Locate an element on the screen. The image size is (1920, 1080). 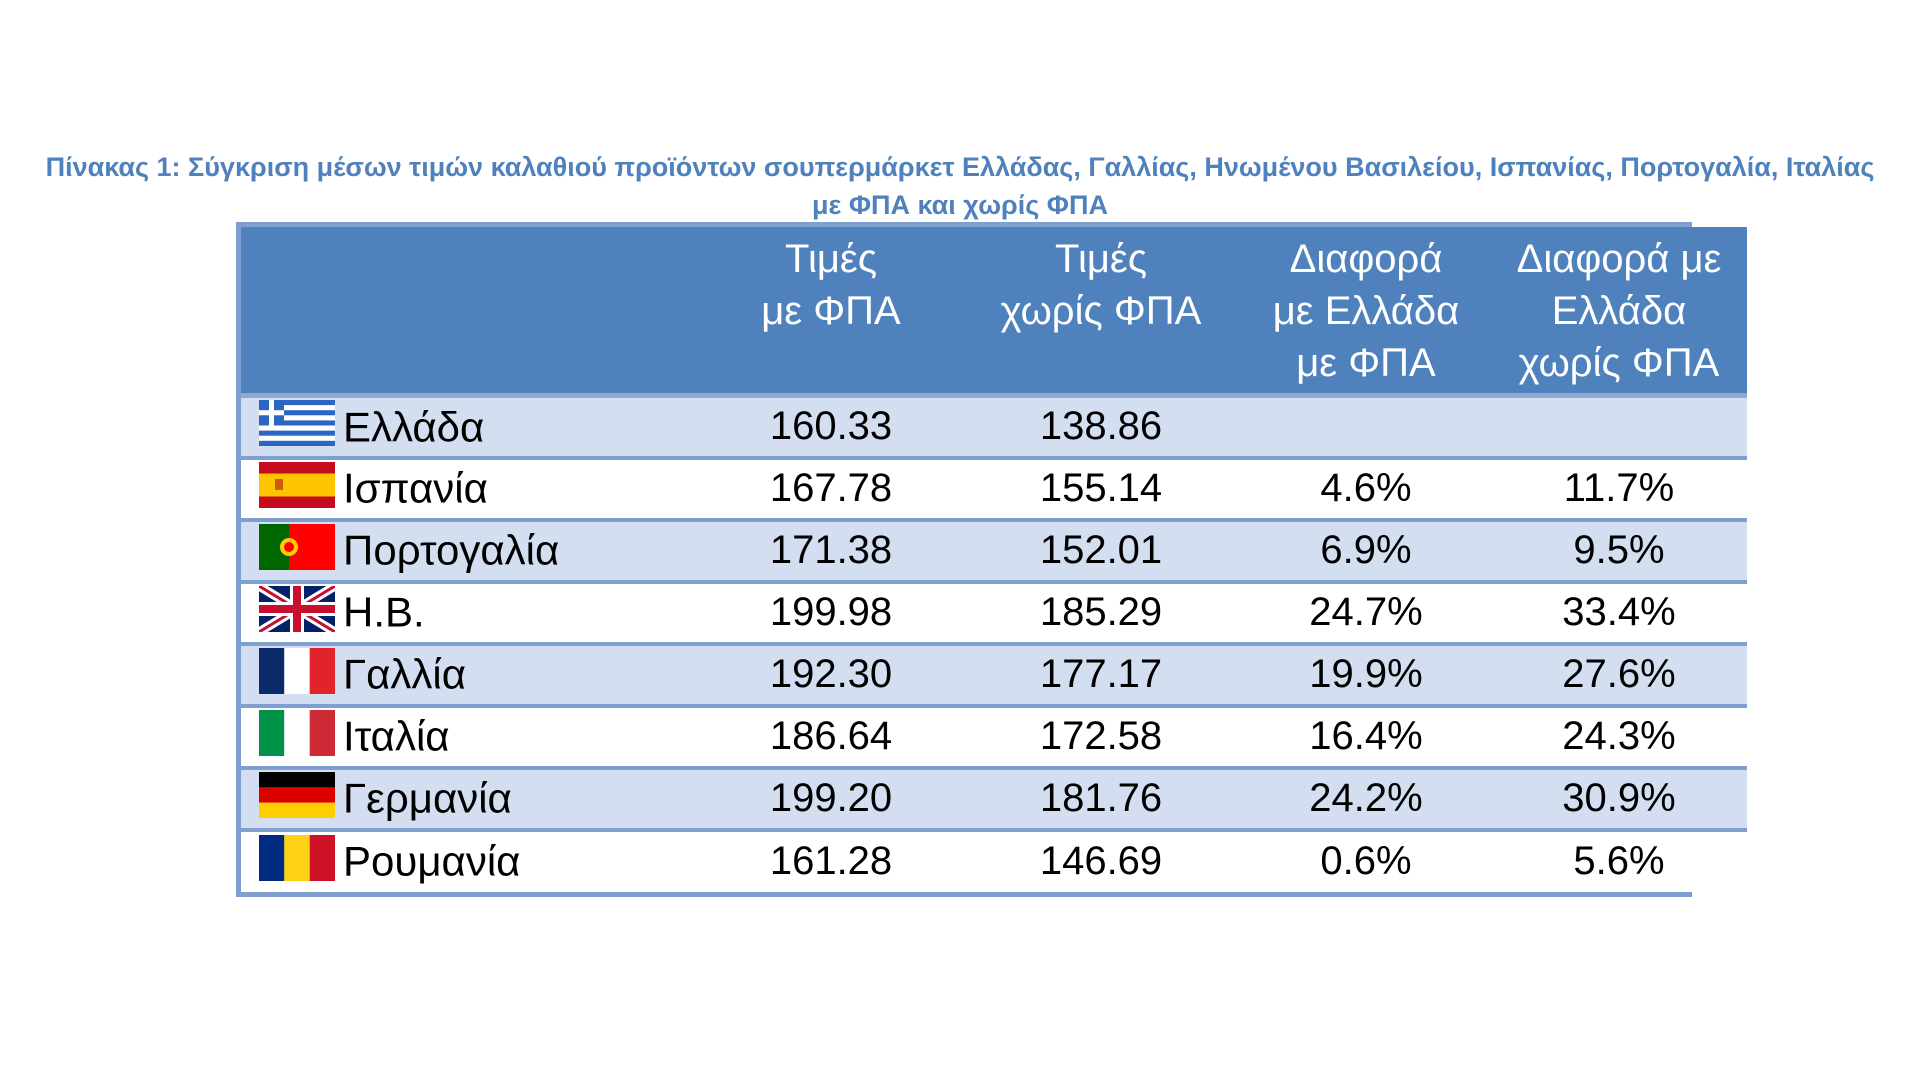
uk-flag-icon is located at coordinates (297, 608).